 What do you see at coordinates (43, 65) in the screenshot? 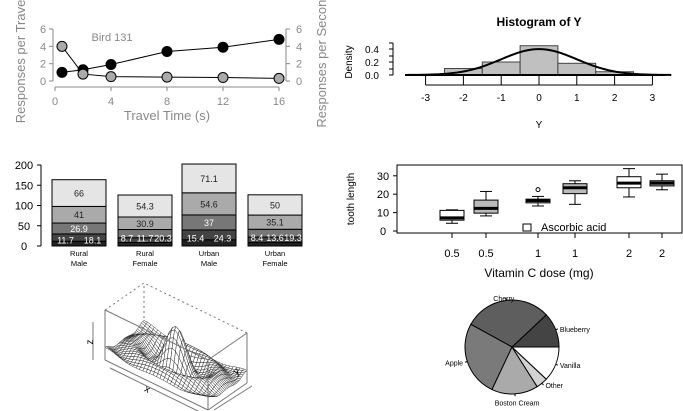
I see `y-tick-label-left: 2` at bounding box center [43, 65].